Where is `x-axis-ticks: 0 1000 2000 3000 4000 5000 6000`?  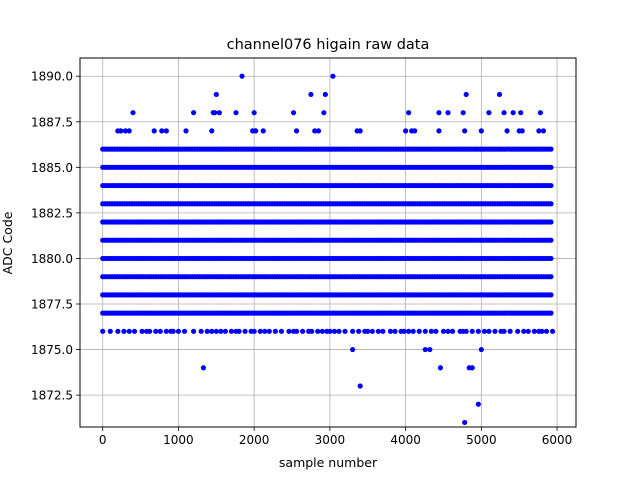 x-axis-ticks: 0 1000 2000 3000 4000 5000 6000 is located at coordinates (335, 437).